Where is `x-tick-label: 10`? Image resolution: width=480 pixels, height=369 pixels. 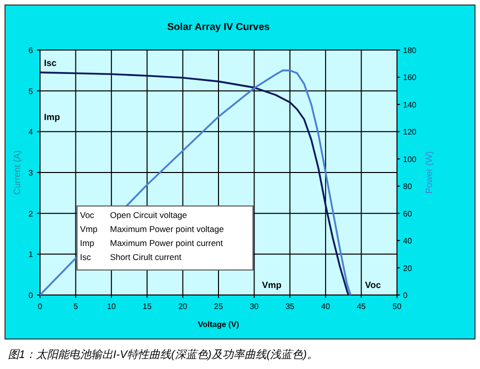
x-tick-label: 10 is located at coordinates (111, 306).